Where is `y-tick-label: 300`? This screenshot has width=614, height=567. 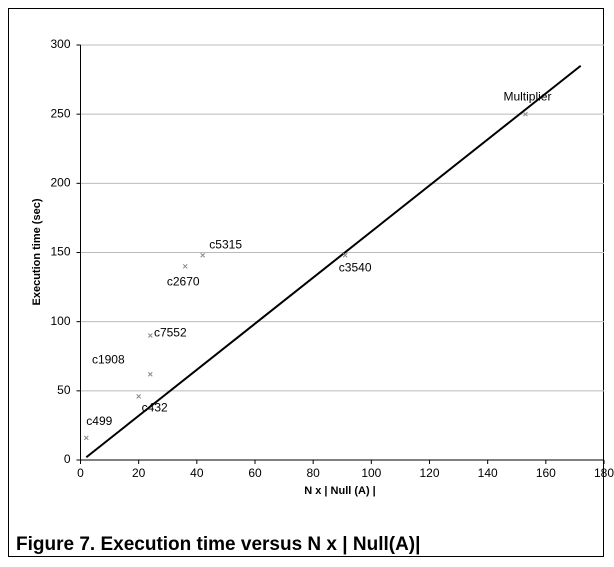 y-tick-label: 300 is located at coordinates (60, 44).